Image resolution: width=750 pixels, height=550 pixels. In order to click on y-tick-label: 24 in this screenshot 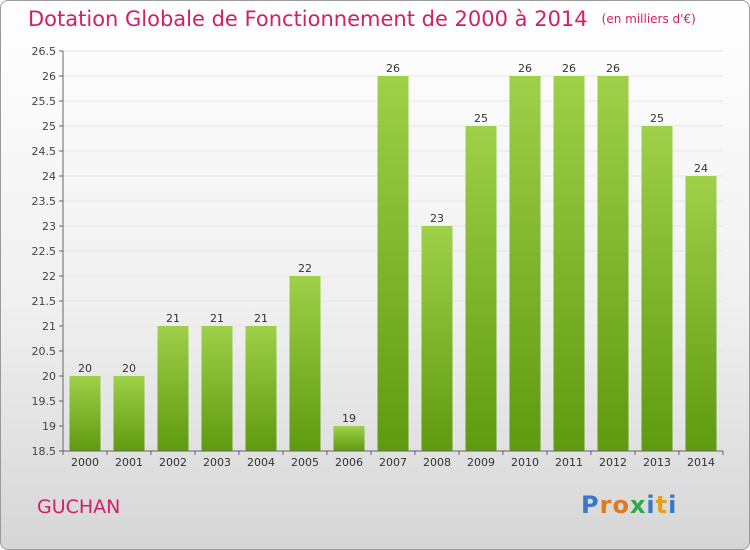, I will do `click(49, 176)`.